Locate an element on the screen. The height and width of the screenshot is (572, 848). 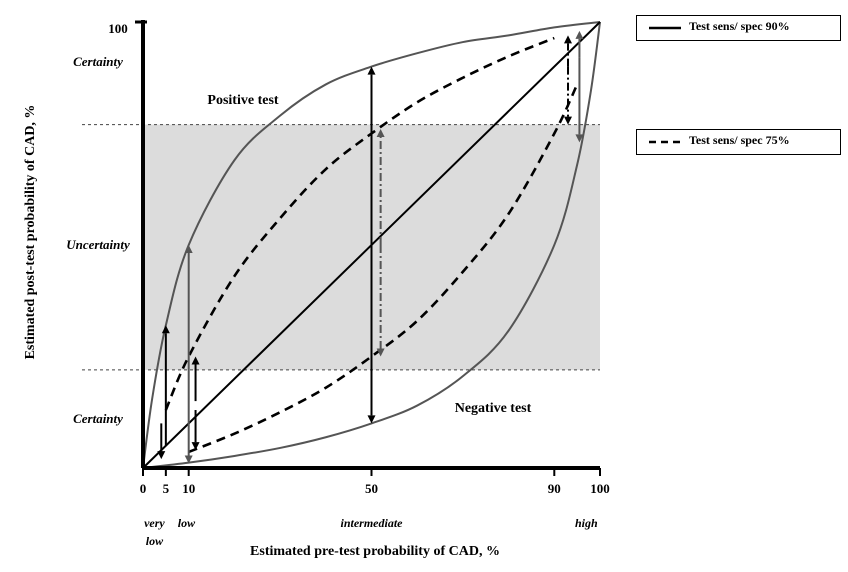
y-zone-label-1: Uncertainty is located at coordinates (98, 244).